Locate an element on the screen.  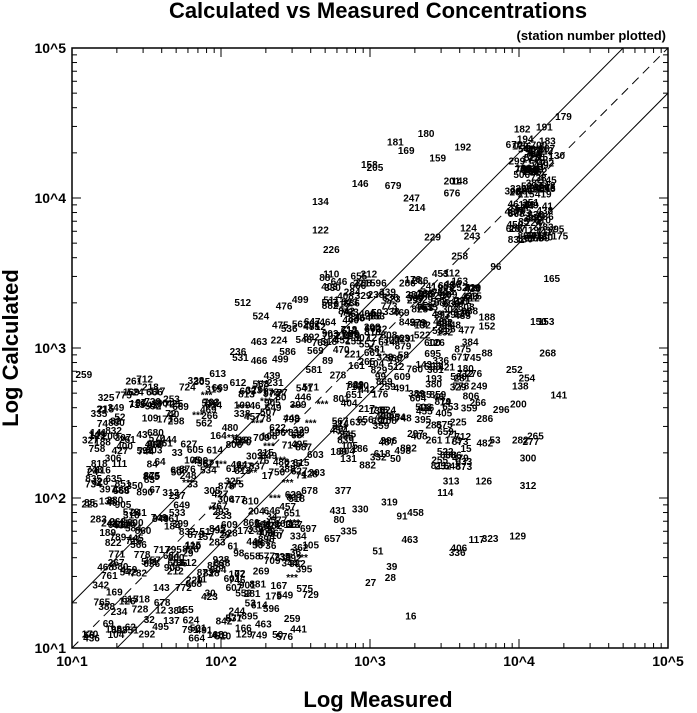
cluster-point-label: 886 is located at coordinates (524, 192).